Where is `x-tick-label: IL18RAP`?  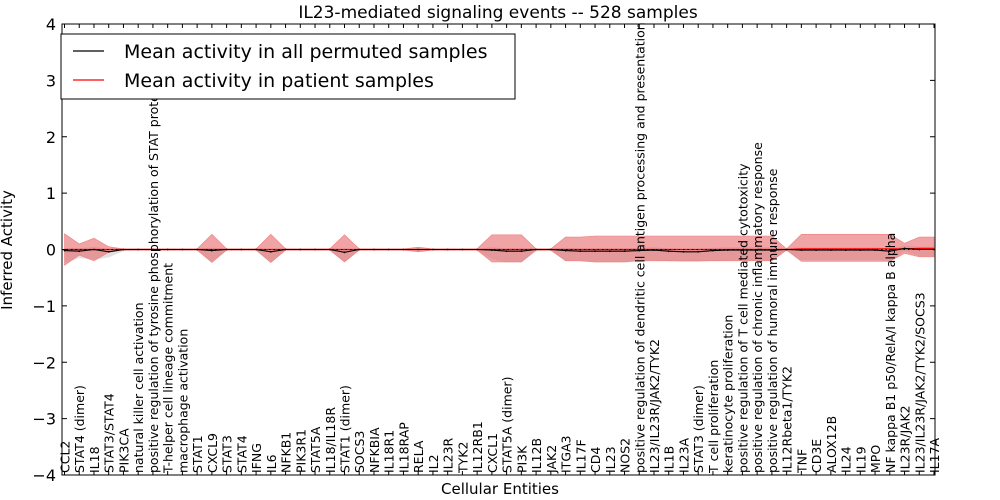 x-tick-label: IL18RAP is located at coordinates (403, 447).